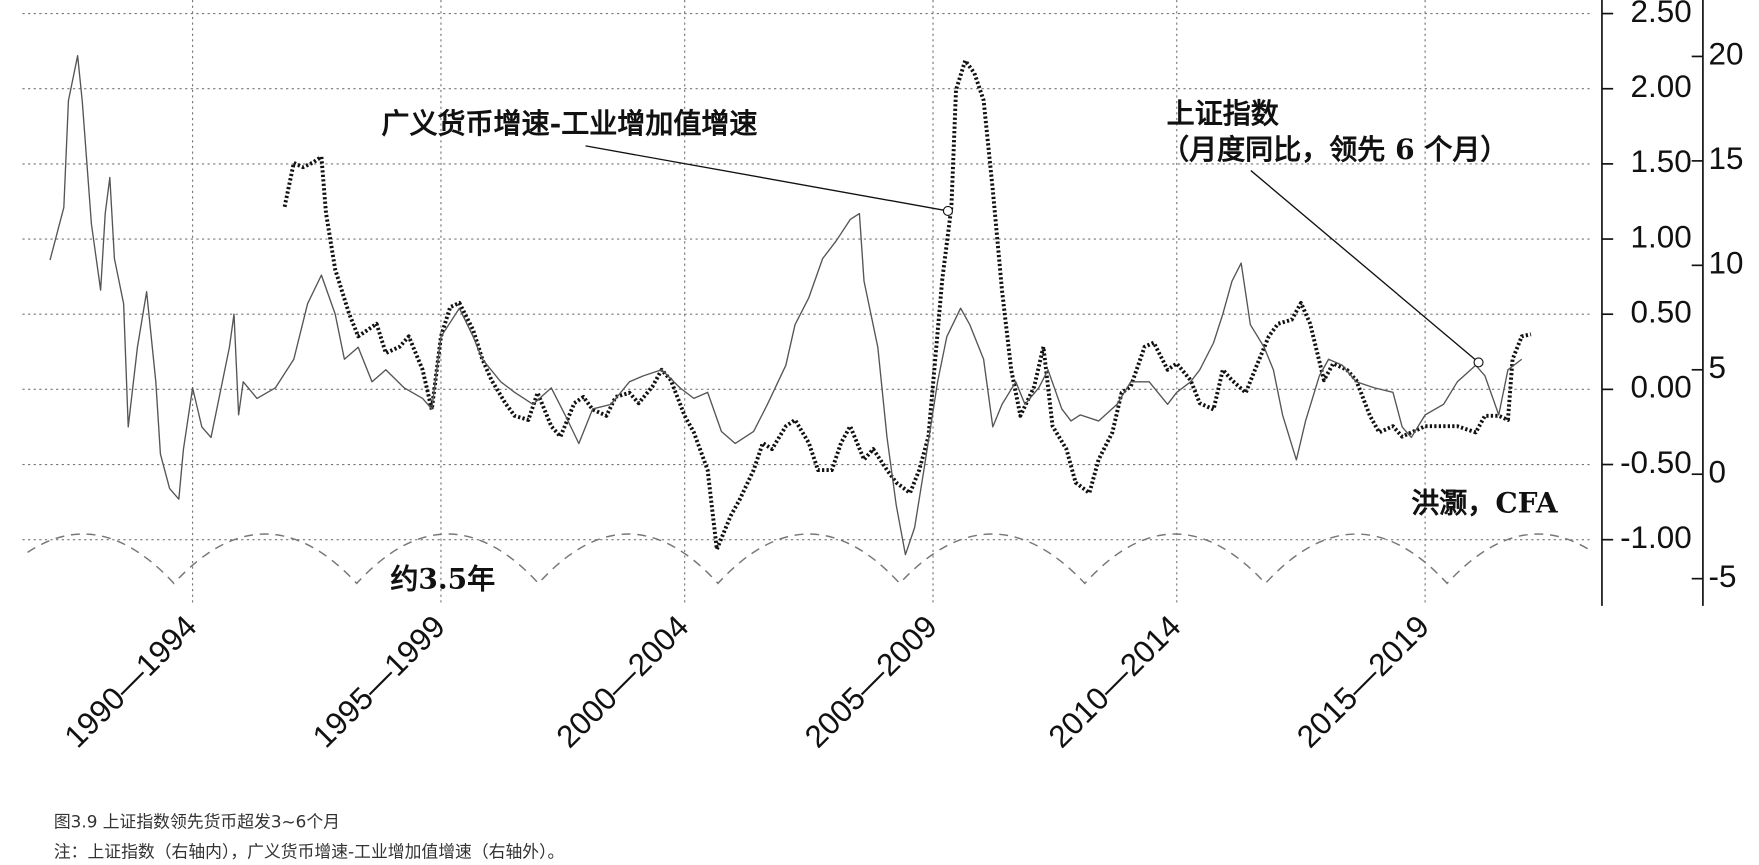  What do you see at coordinates (1726, 263) in the screenshot?
I see `y2-tick-label: 10` at bounding box center [1726, 263].